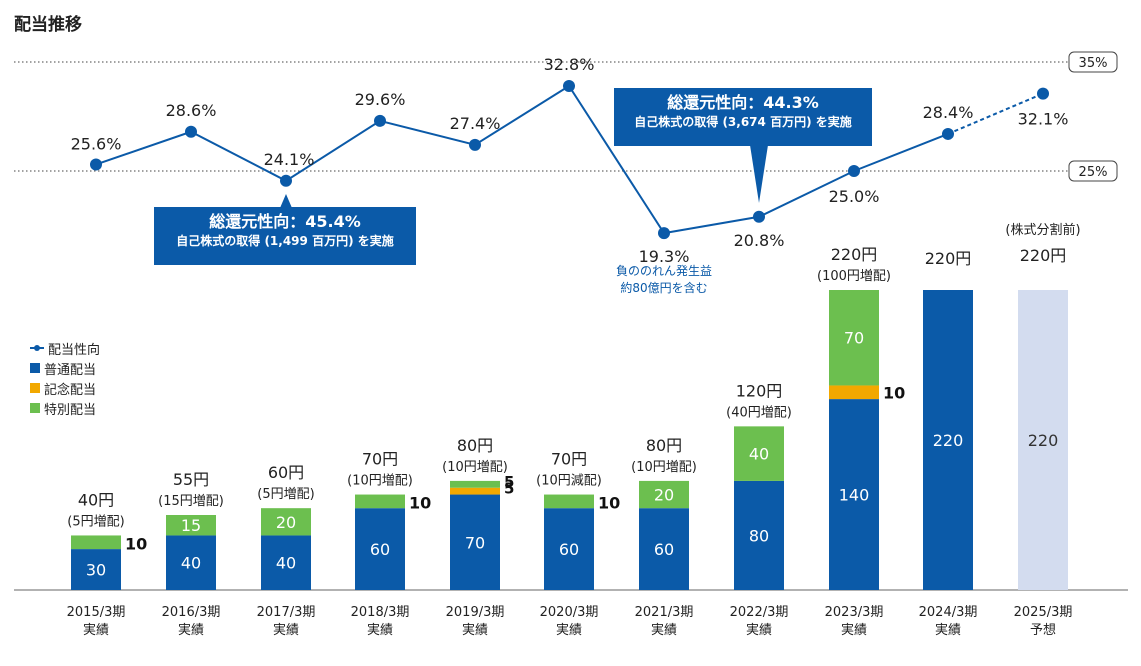 The image size is (1141, 666). What do you see at coordinates (74, 350) in the screenshot?
I see `legend-label: 配当性向` at bounding box center [74, 350].